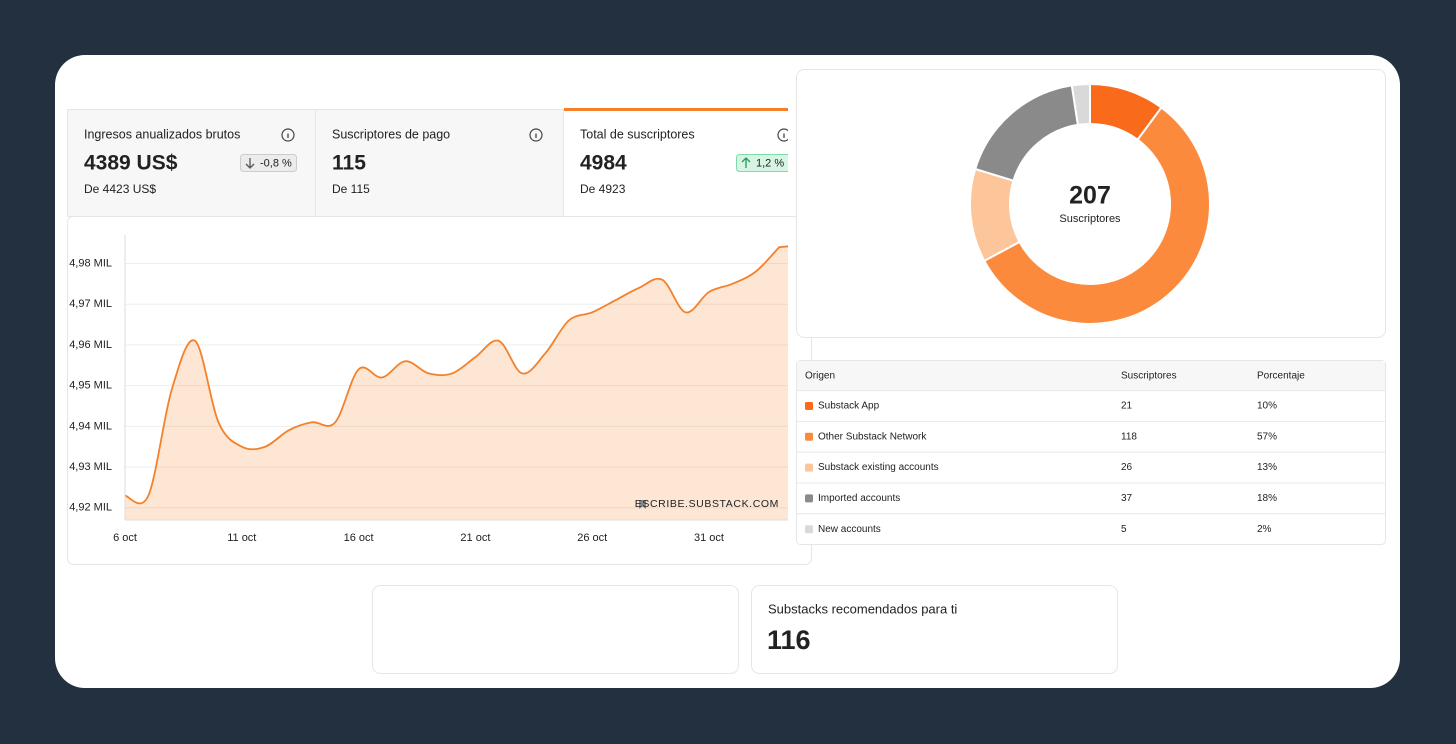  What do you see at coordinates (1090, 196) in the screenshot?
I see `donut-total: 207` at bounding box center [1090, 196].